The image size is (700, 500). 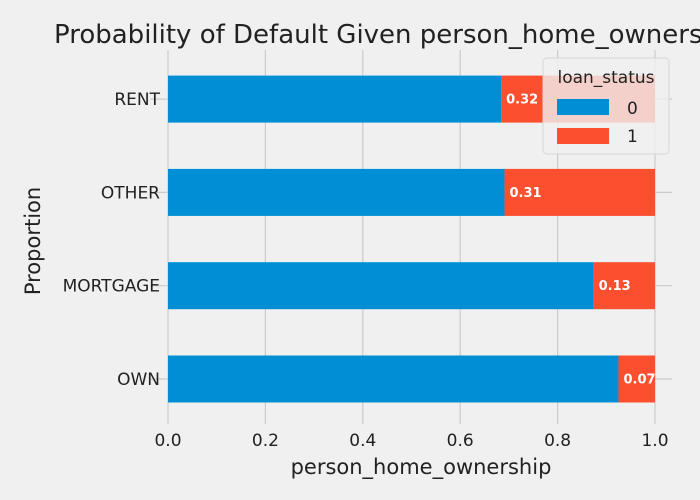 I want to click on y-tick-label: OTHER, so click(x=130, y=193).